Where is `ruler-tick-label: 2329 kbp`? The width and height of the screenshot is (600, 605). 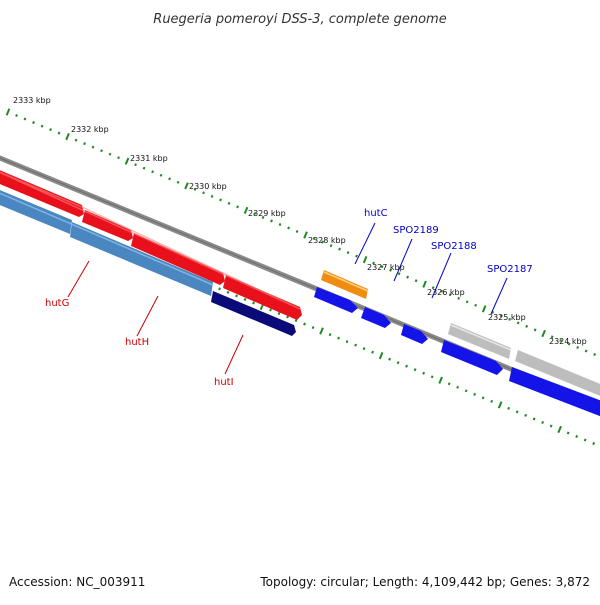
ruler-tick-label: 2329 kbp is located at coordinates (267, 213).